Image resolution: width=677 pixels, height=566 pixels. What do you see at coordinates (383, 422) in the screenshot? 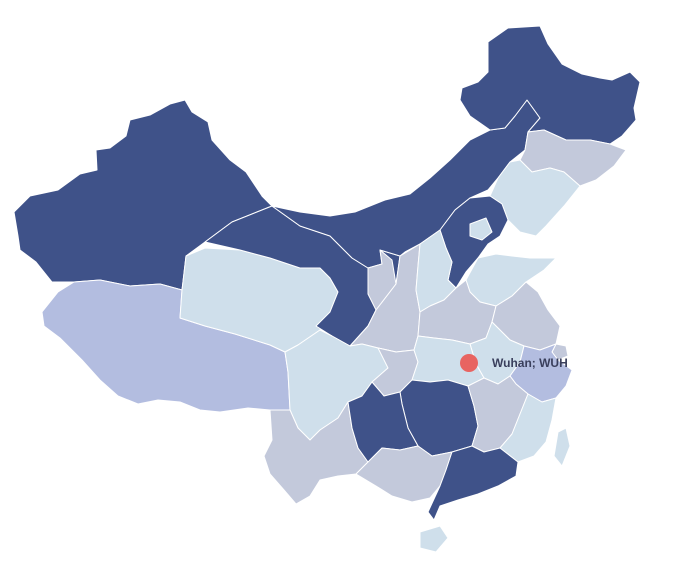
I see `region-guizhou` at bounding box center [383, 422].